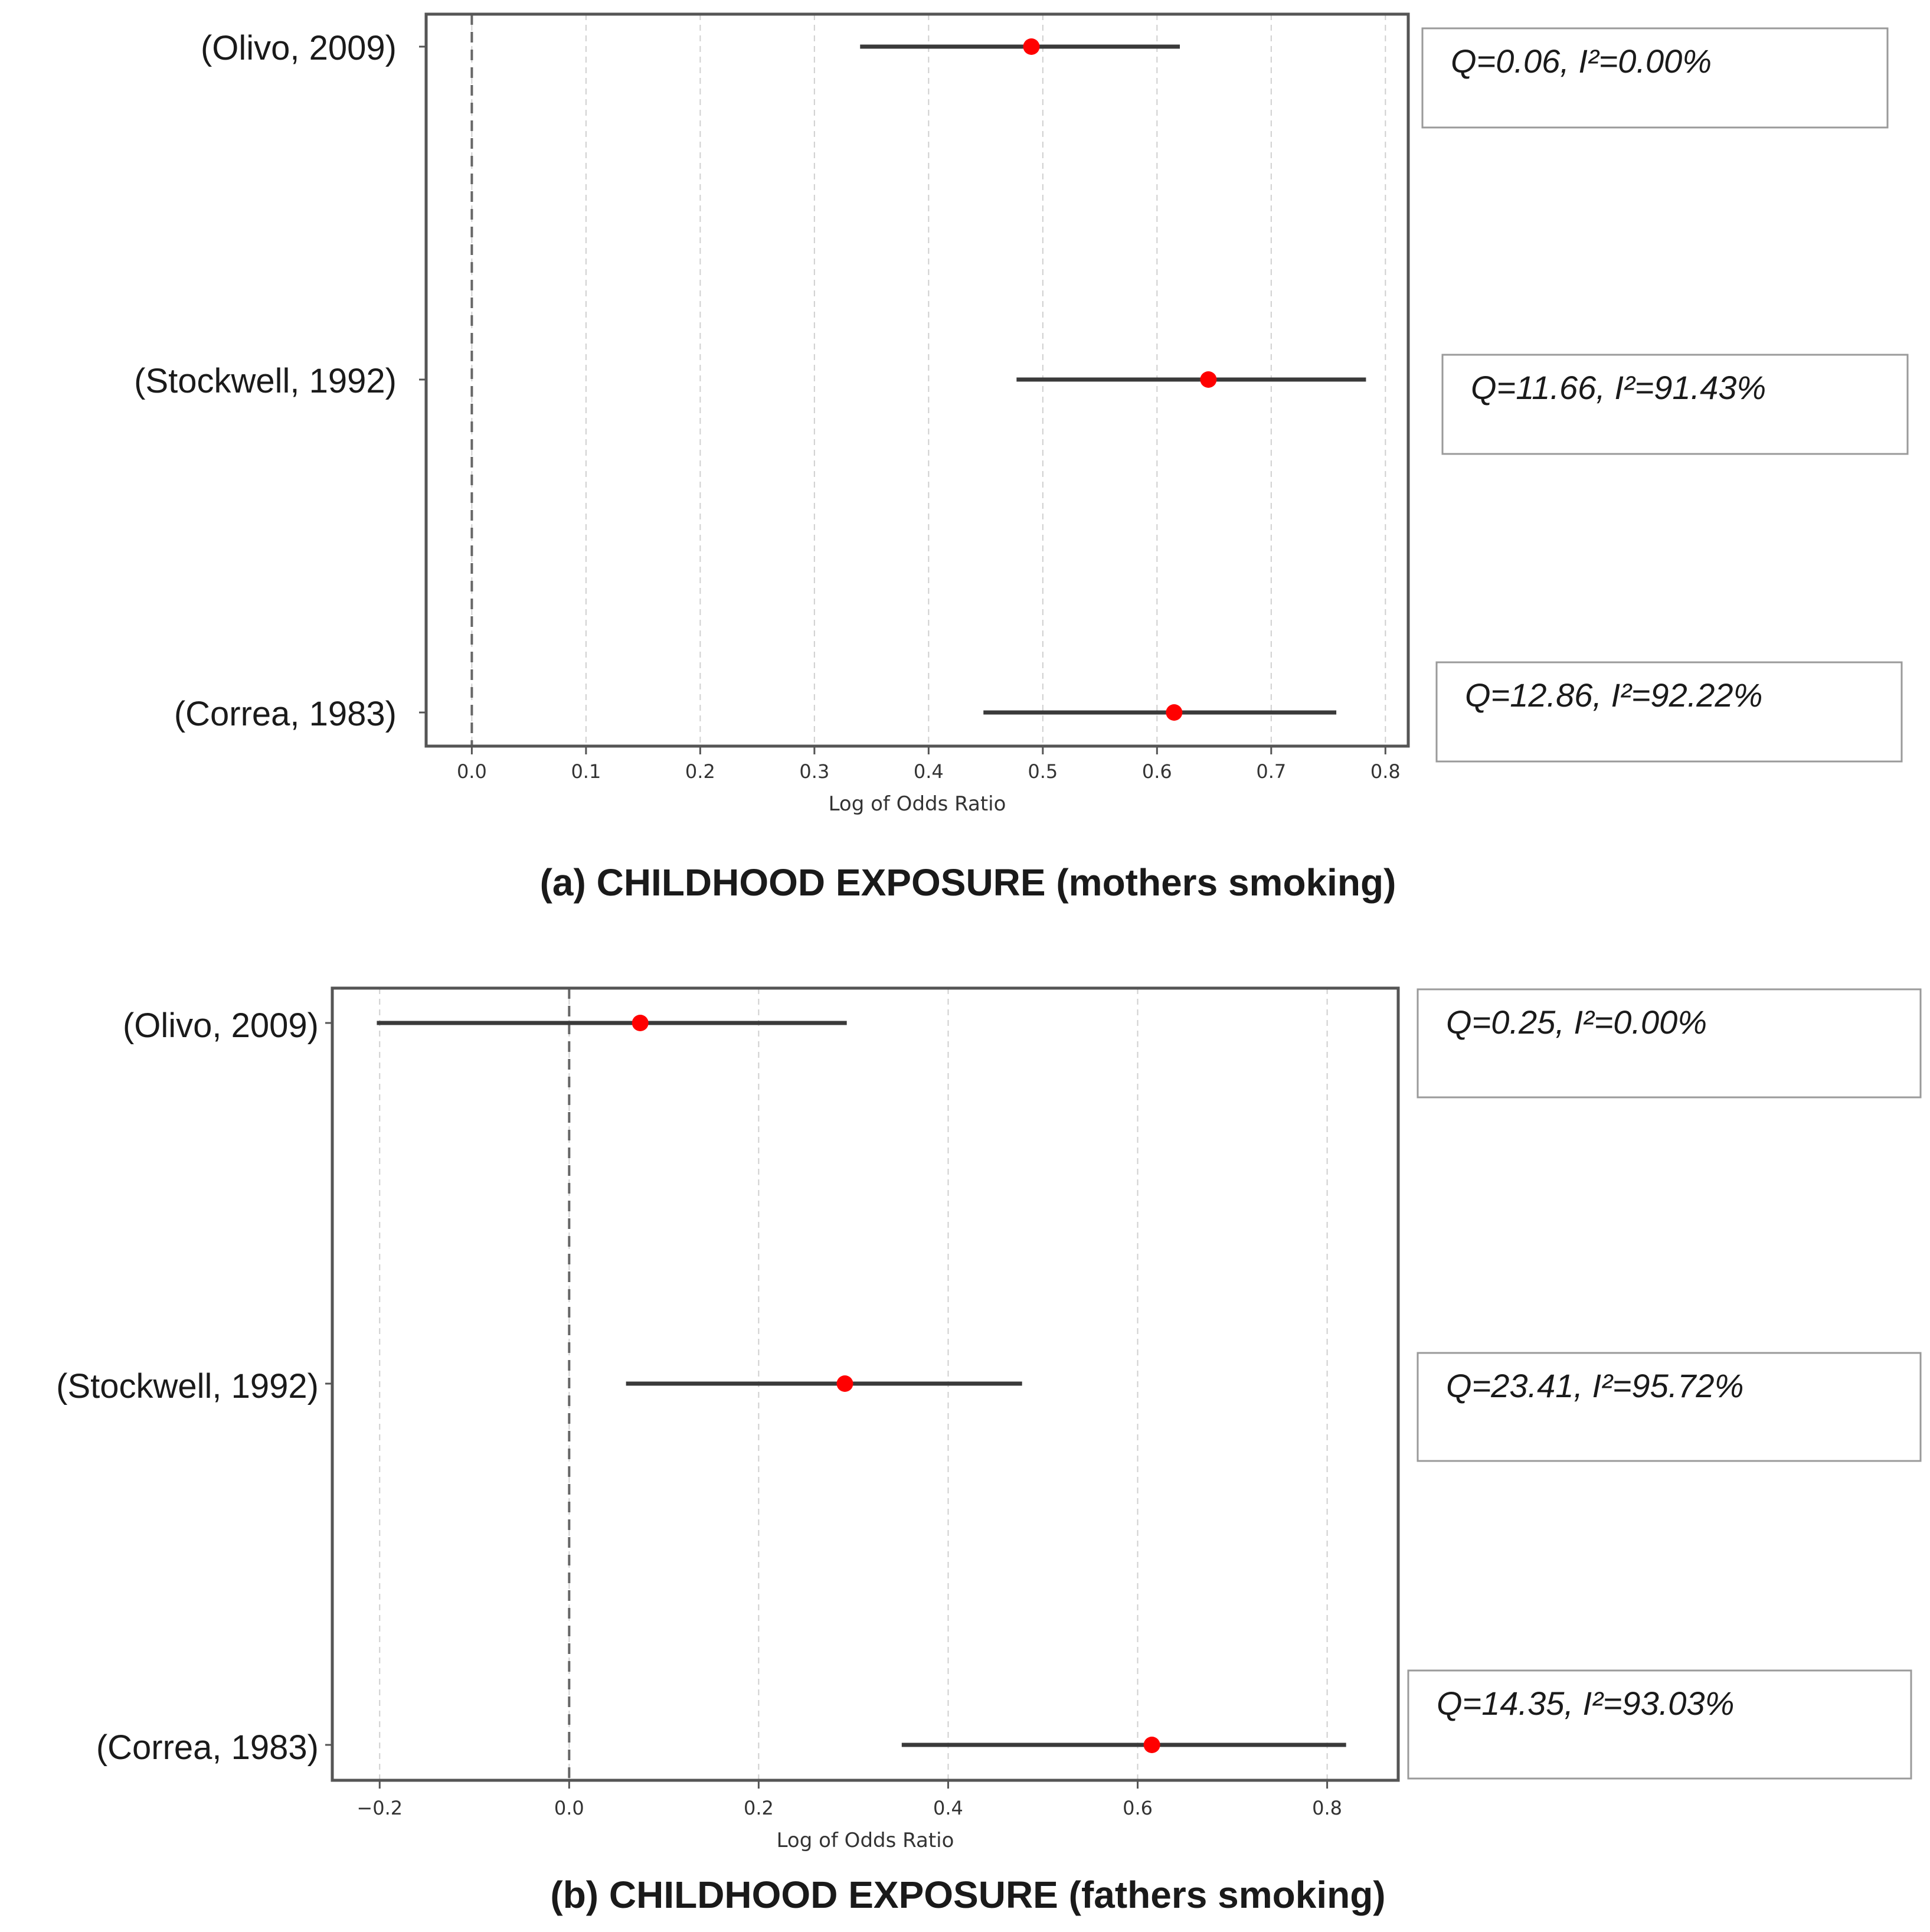 The image size is (1930, 1932). Describe the element at coordinates (967, 1895) in the screenshot. I see `panel-caption: (b) CHILDHOOD EXPOSURE (fathers smoking)` at that location.